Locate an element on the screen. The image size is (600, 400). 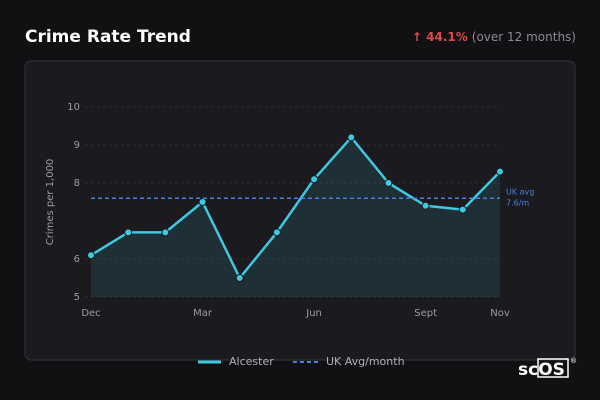
logo-box is located at coordinates (553, 368).